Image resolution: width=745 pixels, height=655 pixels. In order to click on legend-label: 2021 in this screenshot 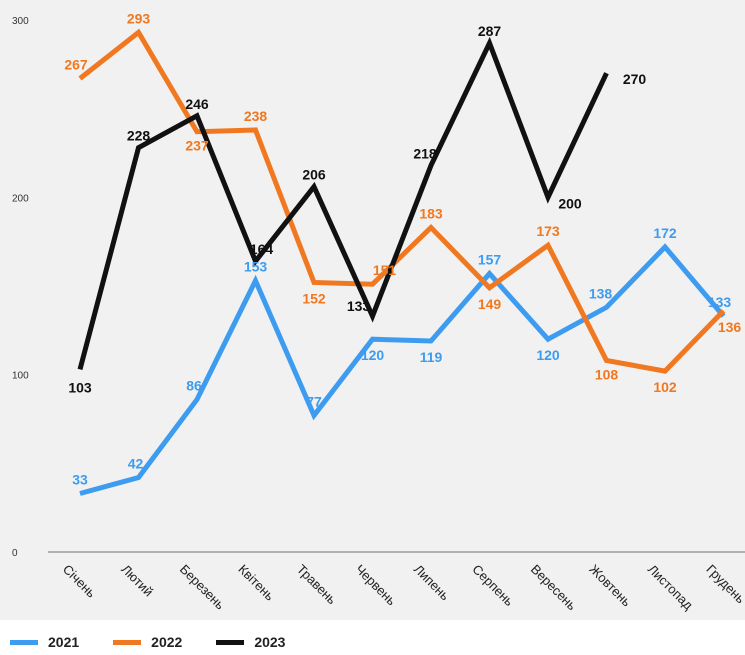, I will do `click(64, 642)`.